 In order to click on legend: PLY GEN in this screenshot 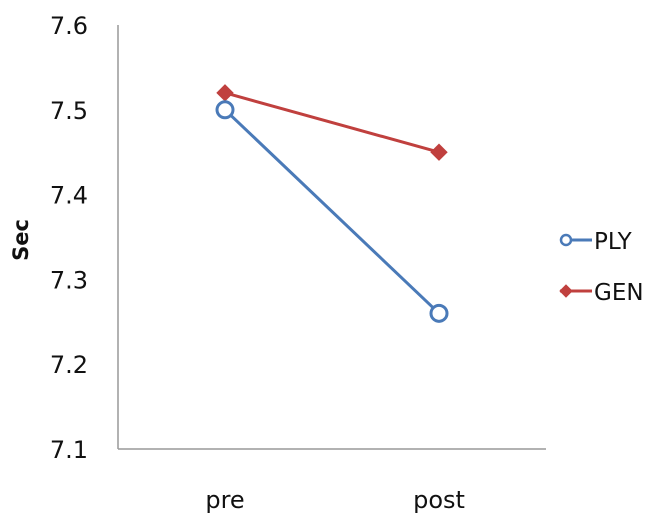, I will do `click(601, 267)`.